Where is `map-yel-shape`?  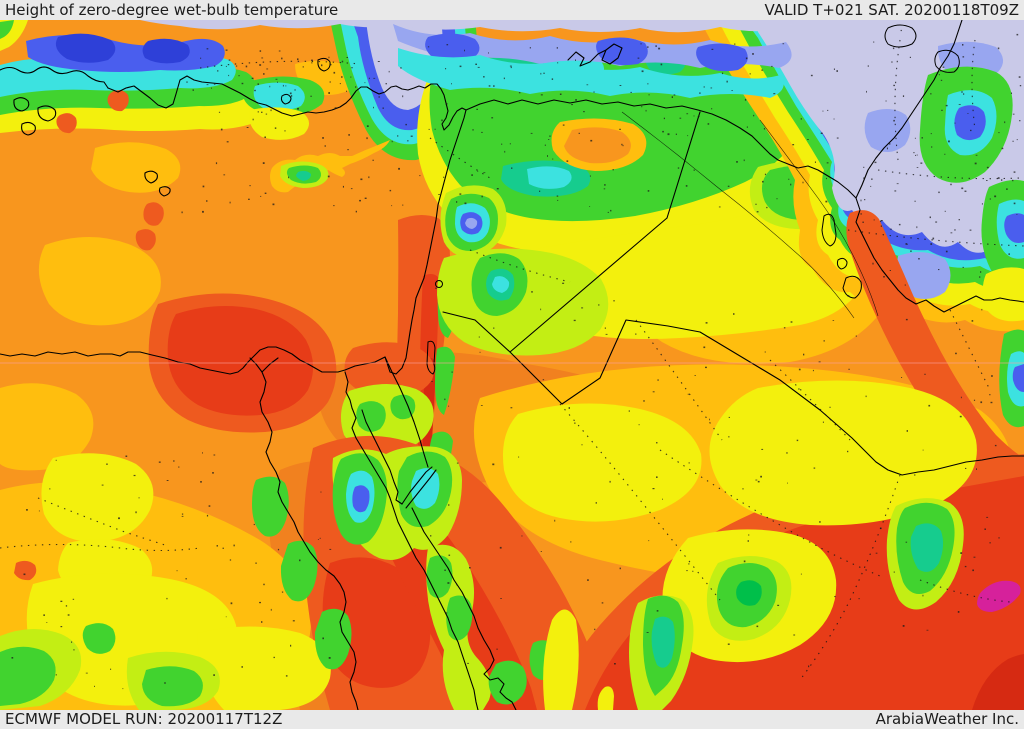 map-yel-shape is located at coordinates (605, 698).